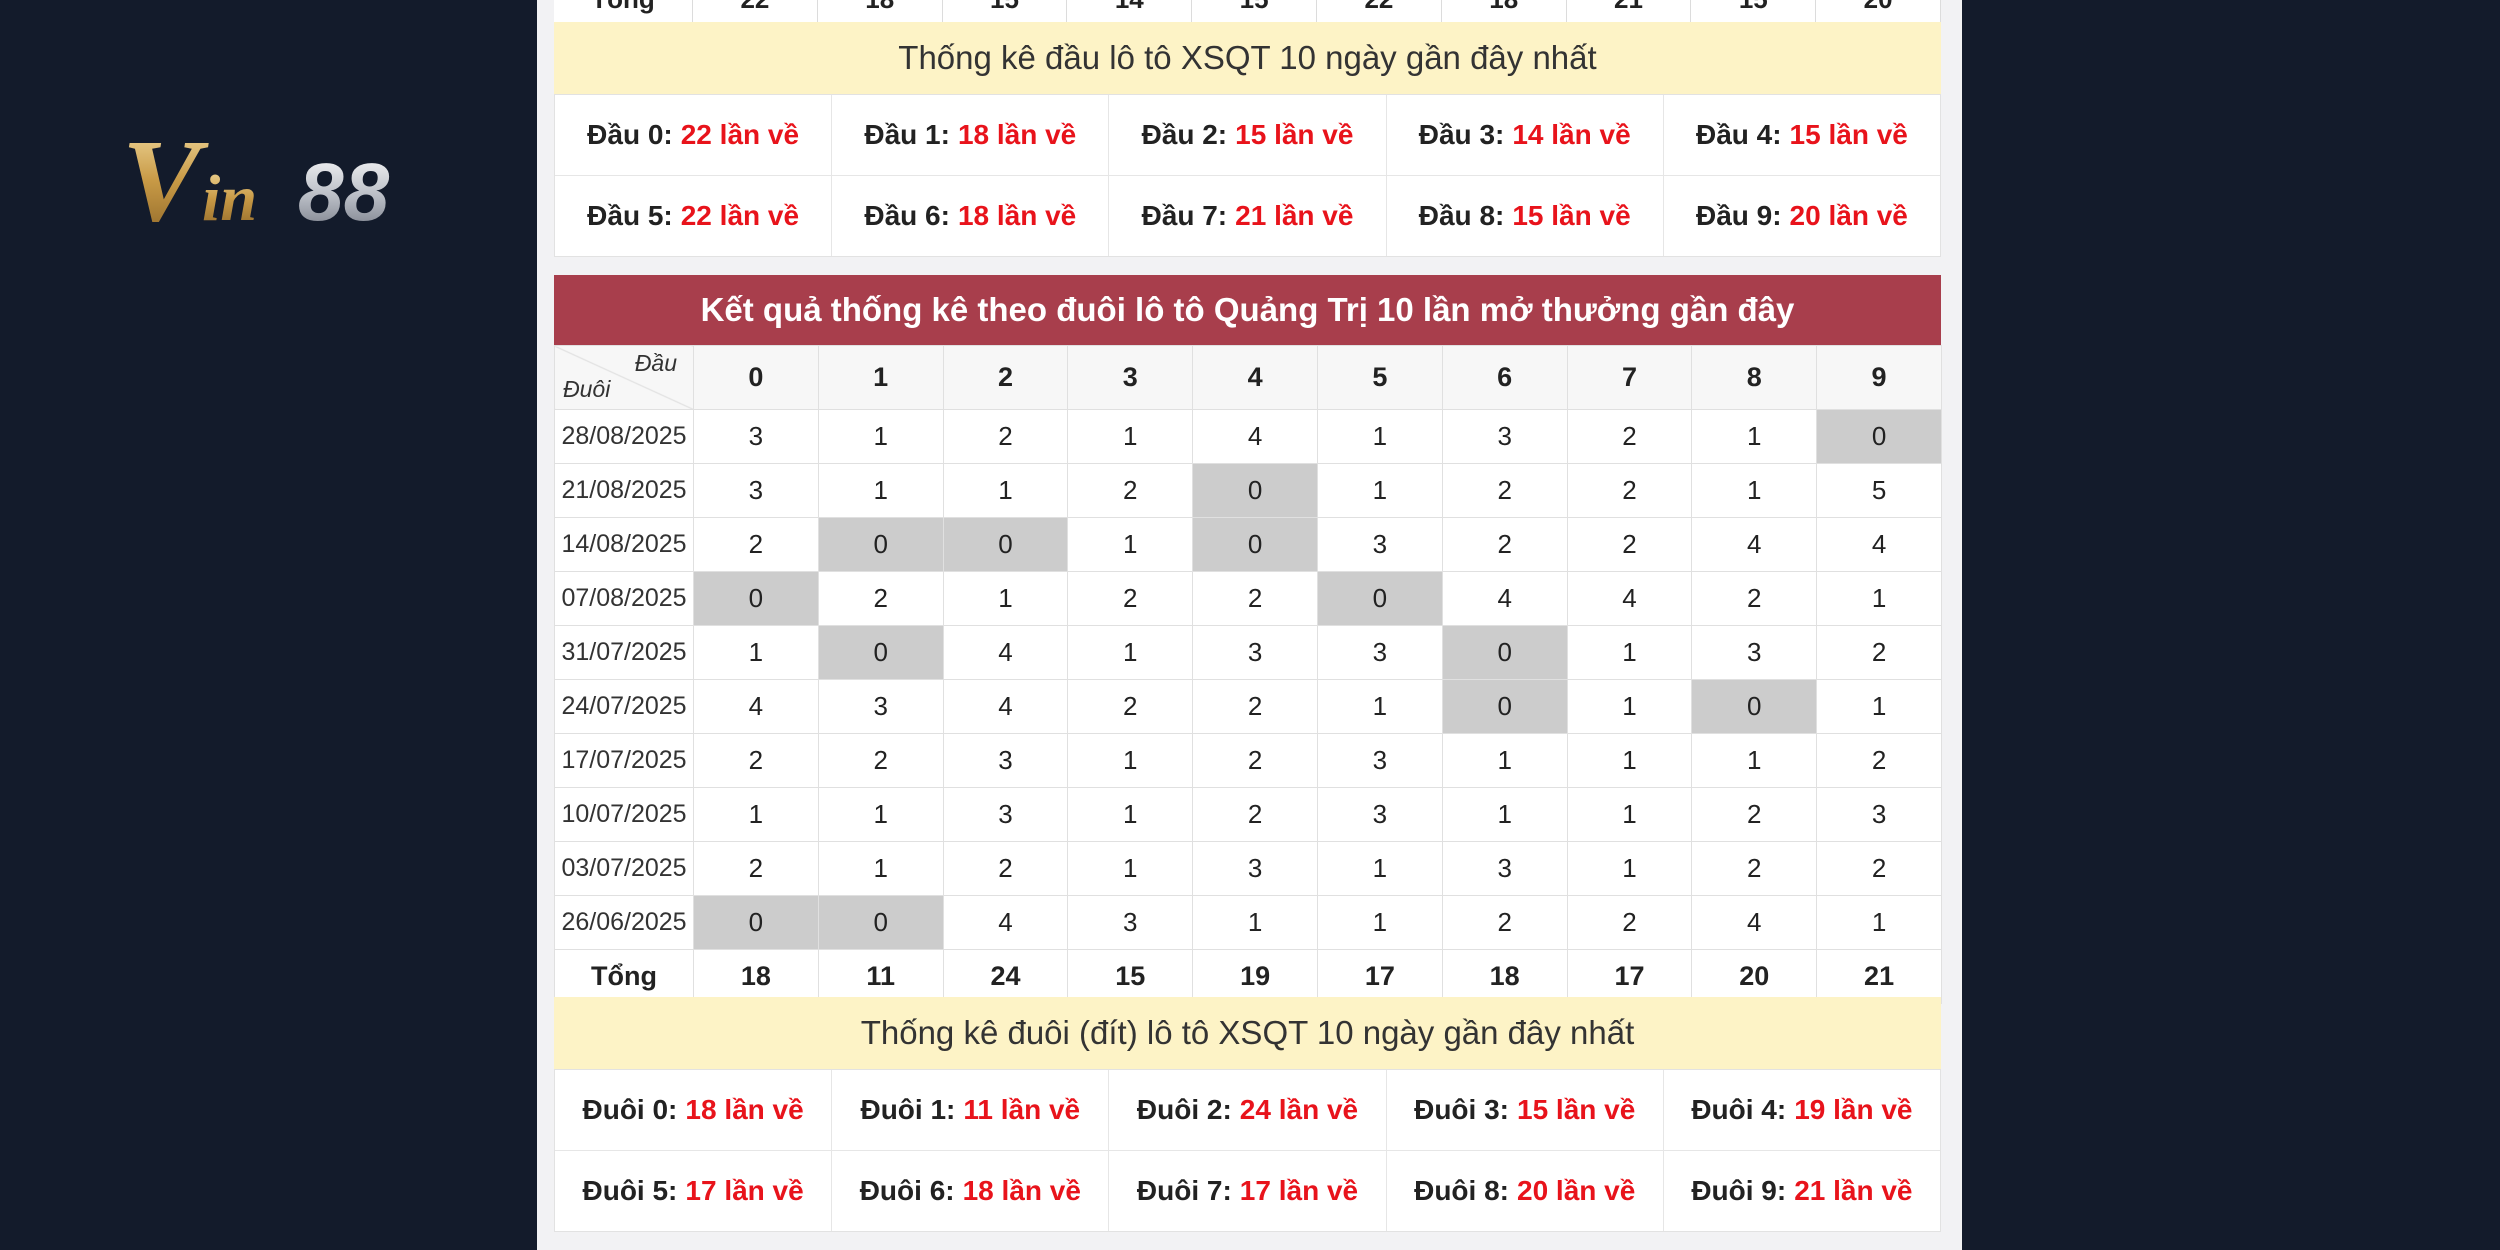  I want to click on head-summary-cell: Đầu 5: 22 lần về, so click(694, 216).